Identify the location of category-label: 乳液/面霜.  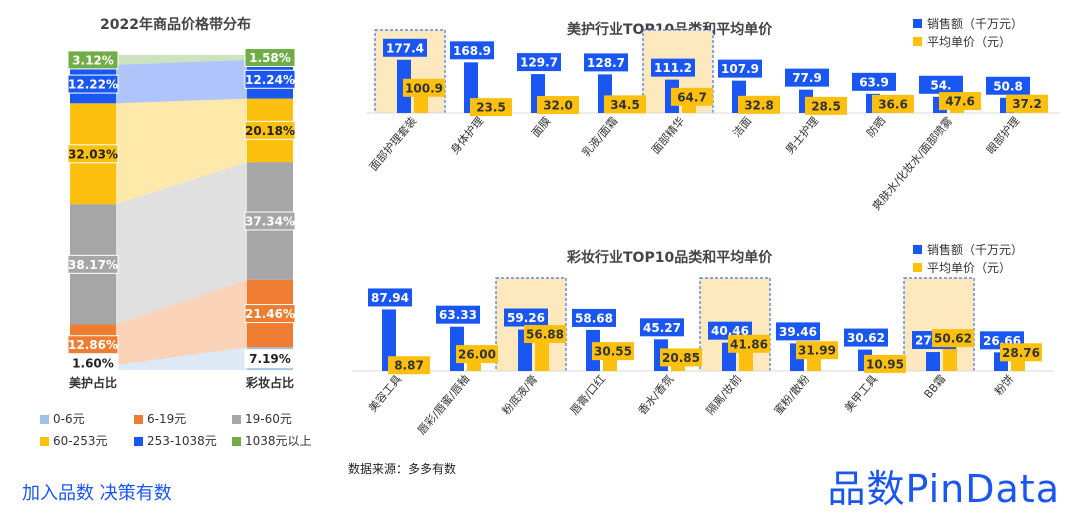
(599, 137).